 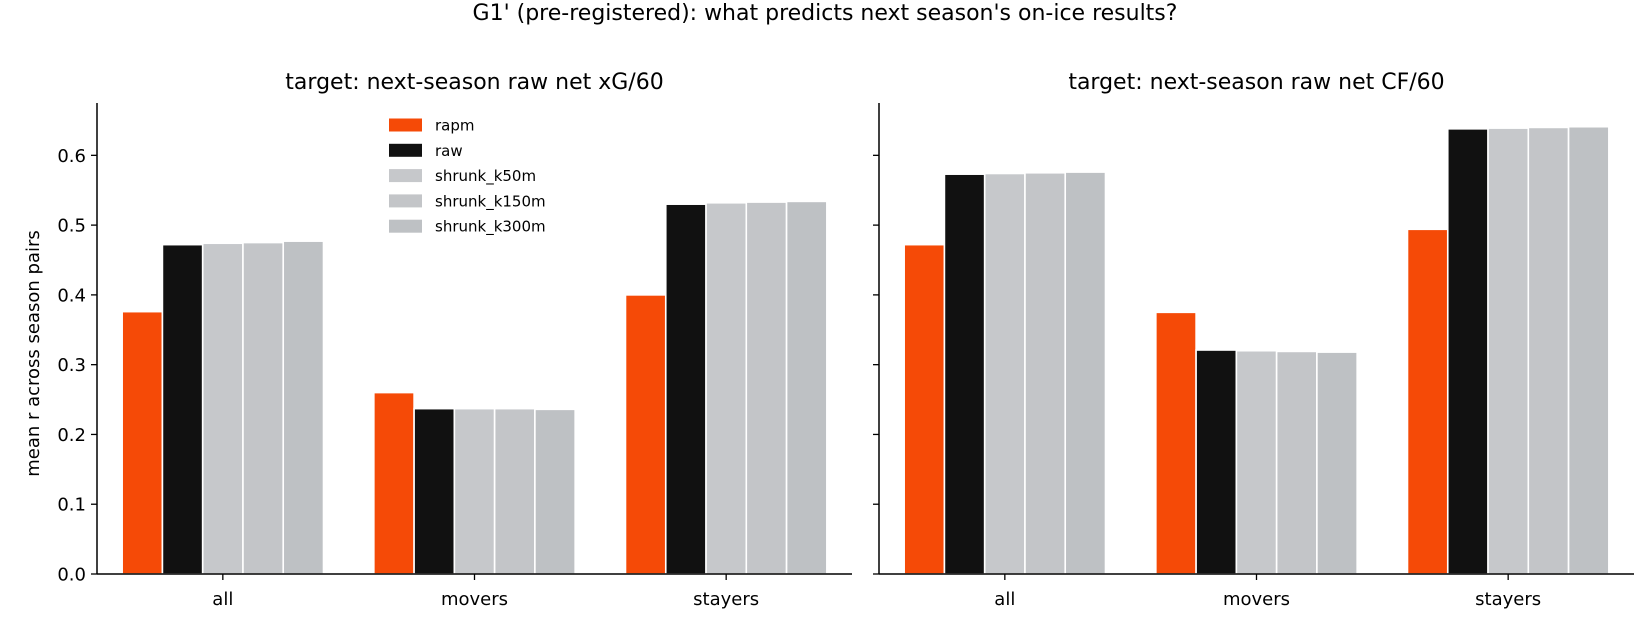 What do you see at coordinates (71, 295) in the screenshot?
I see `y-tick-label: 0.4` at bounding box center [71, 295].